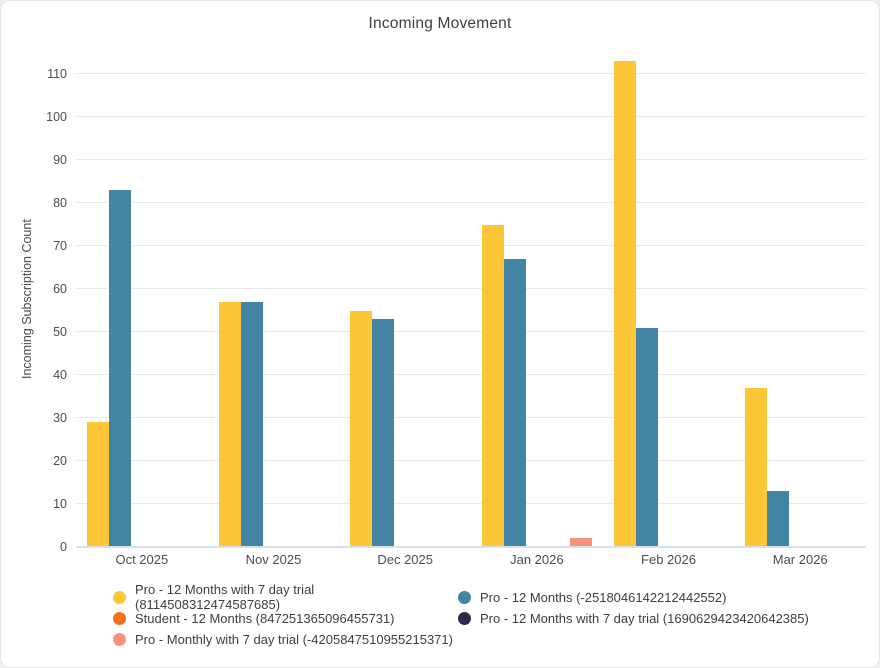  I want to click on y-tick-label-50: 50, so click(60, 332).